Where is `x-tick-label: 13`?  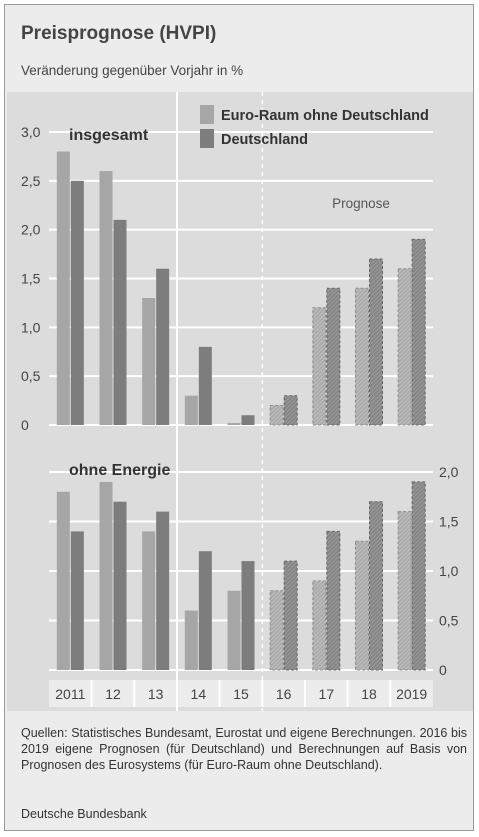
x-tick-label: 13 is located at coordinates (156, 694).